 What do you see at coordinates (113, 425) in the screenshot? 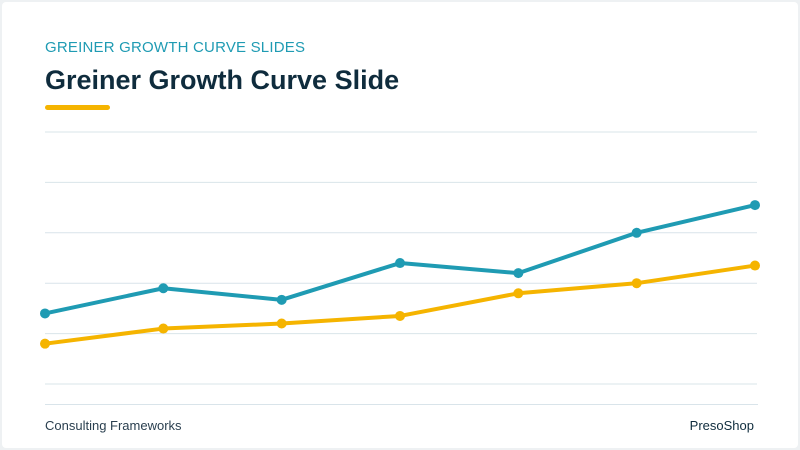
I see `footer-left-label: Consulting Frameworks` at bounding box center [113, 425].